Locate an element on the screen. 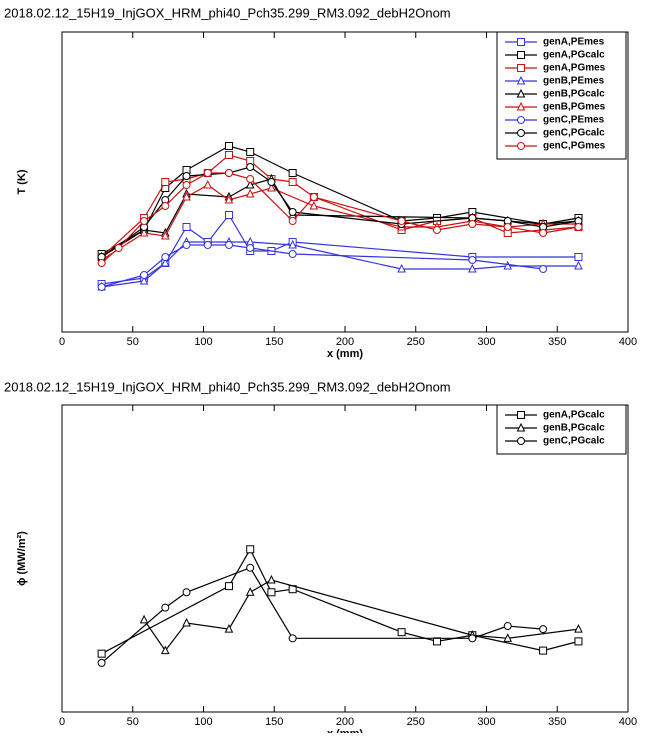 The image size is (647, 738). legend-label: genA,PGmes is located at coordinates (574, 68).